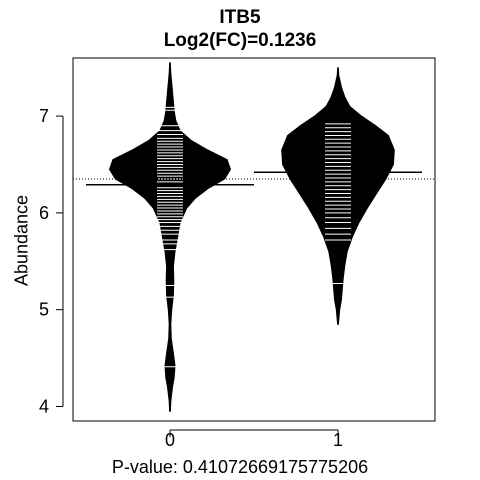 This screenshot has width=480, height=480. I want to click on x-tick-label: 0, so click(170, 440).